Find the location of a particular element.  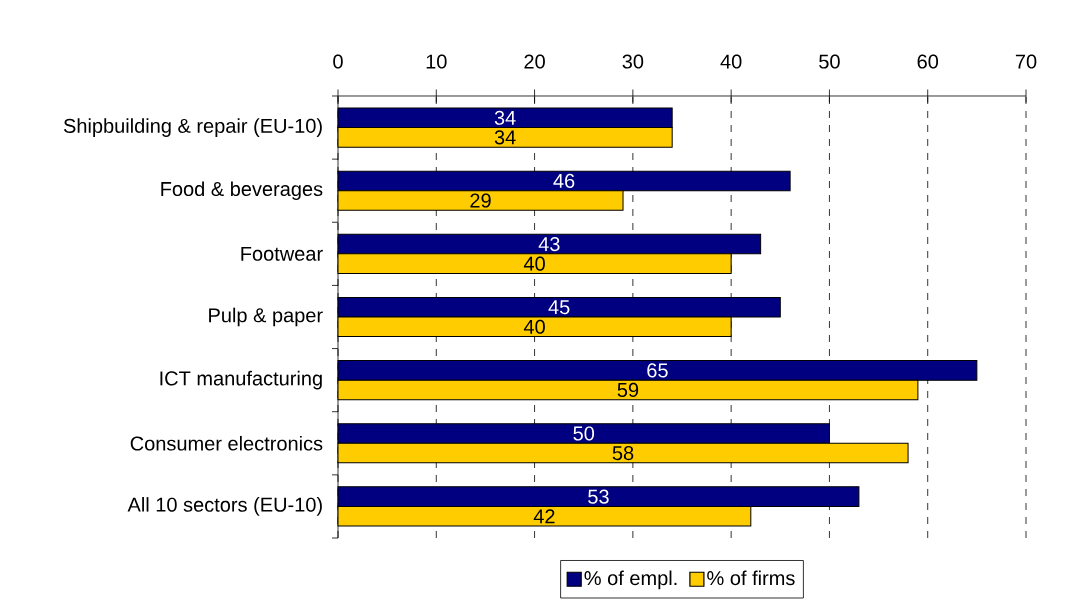

x-tick-label: 50 is located at coordinates (829, 61).